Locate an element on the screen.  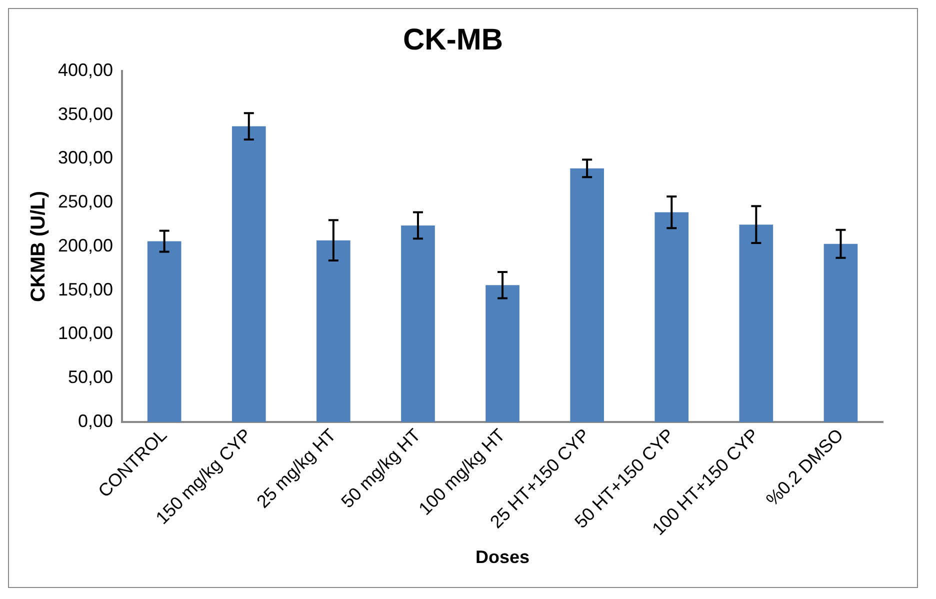
y-axis-title: CKMB (U/L) is located at coordinates (39, 246).